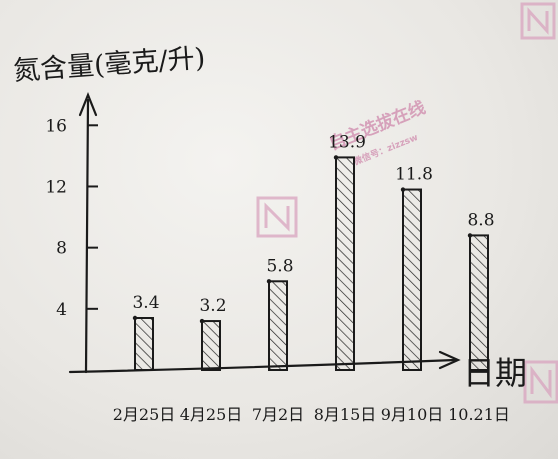  Describe the element at coordinates (56, 126) in the screenshot. I see `y-tick-label: 16` at that location.